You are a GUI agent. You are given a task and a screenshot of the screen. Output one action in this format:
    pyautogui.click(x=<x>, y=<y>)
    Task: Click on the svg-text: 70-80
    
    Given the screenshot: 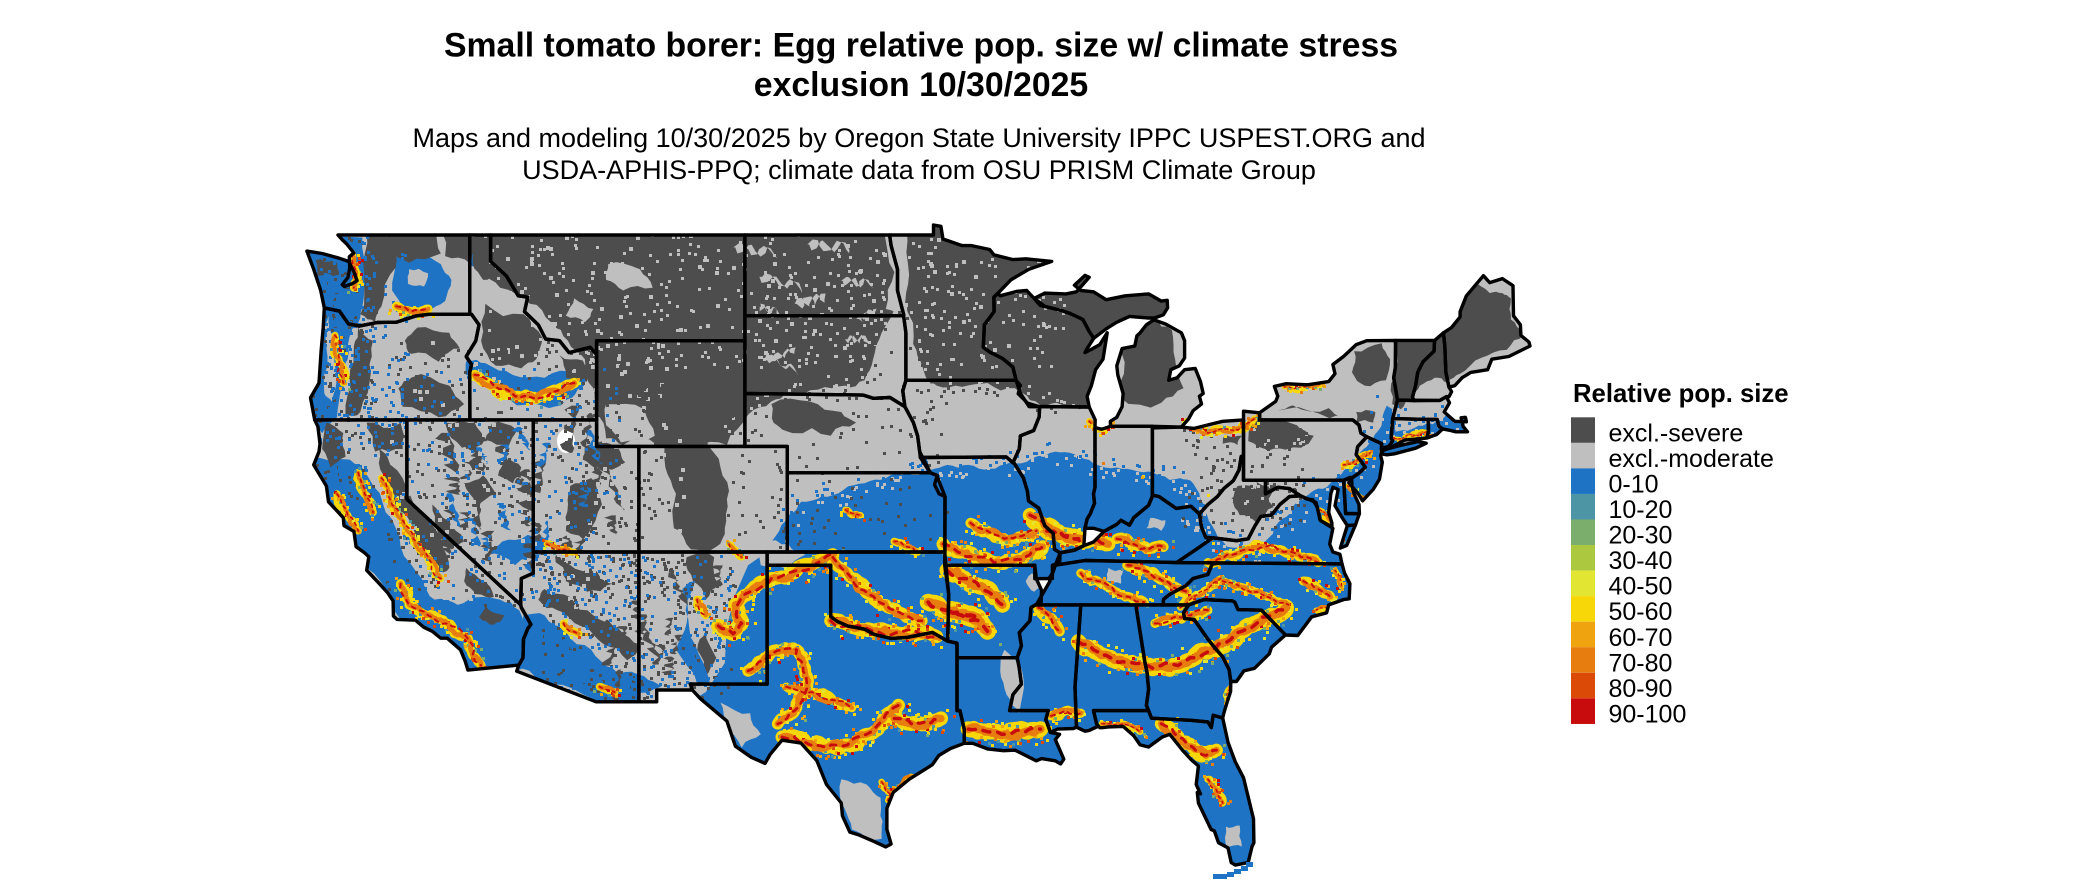 What is the action you would take?
    pyautogui.click(x=1641, y=663)
    